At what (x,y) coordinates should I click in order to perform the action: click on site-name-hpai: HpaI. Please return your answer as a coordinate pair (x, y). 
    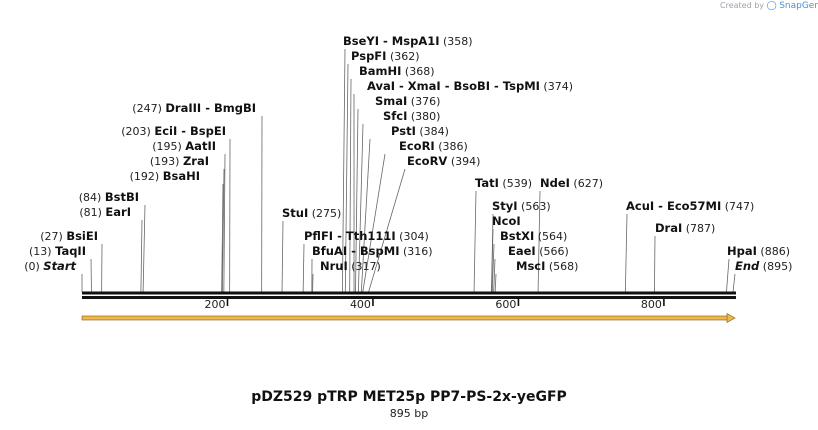
    Looking at the image, I should click on (742, 251).